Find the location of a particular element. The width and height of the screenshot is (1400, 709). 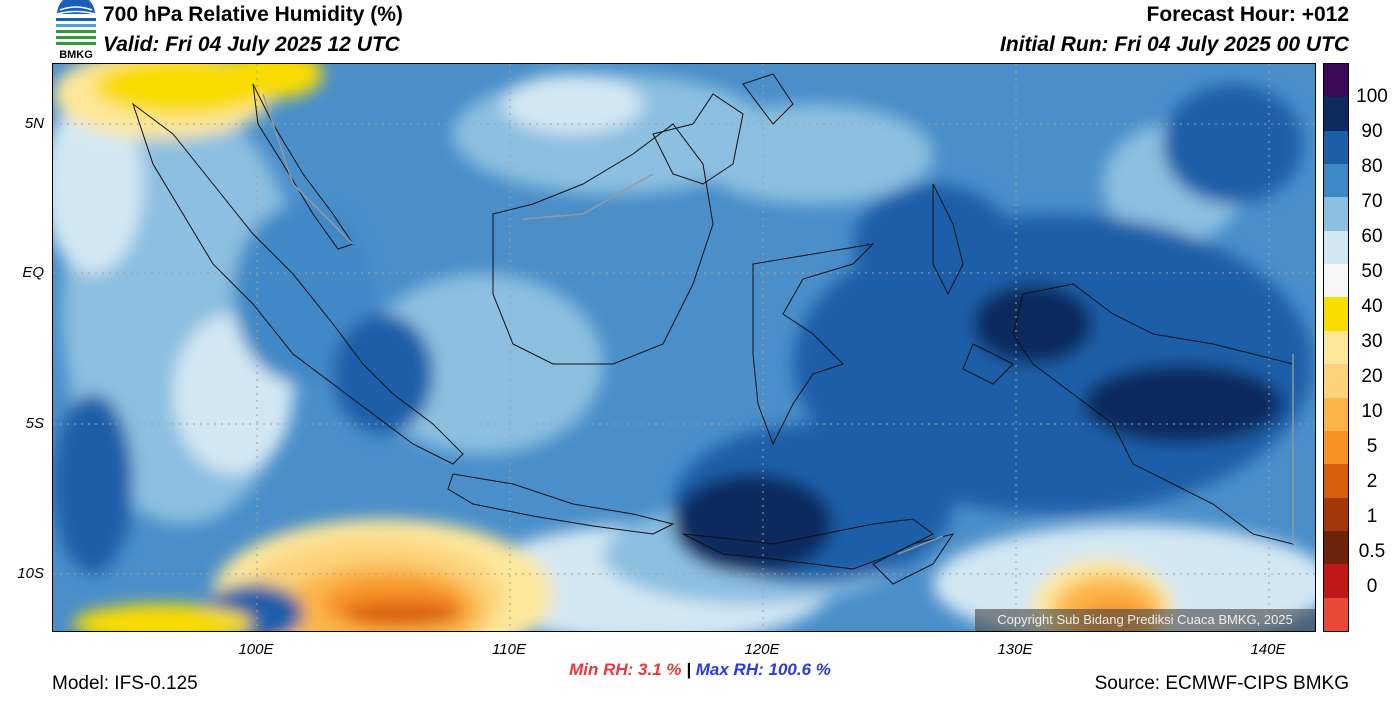

colorbar-label: 5 is located at coordinates (1372, 446).